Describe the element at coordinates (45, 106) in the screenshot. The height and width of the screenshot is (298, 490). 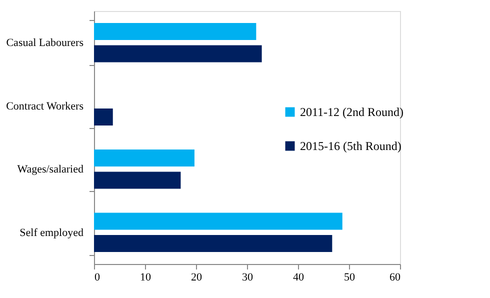
I see `y-tick-label: Contract Workers` at that location.